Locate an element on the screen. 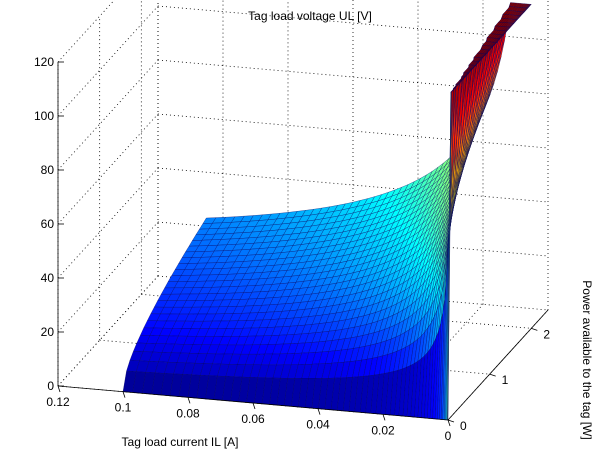  x-tick-label: 0.1 is located at coordinates (123, 408).